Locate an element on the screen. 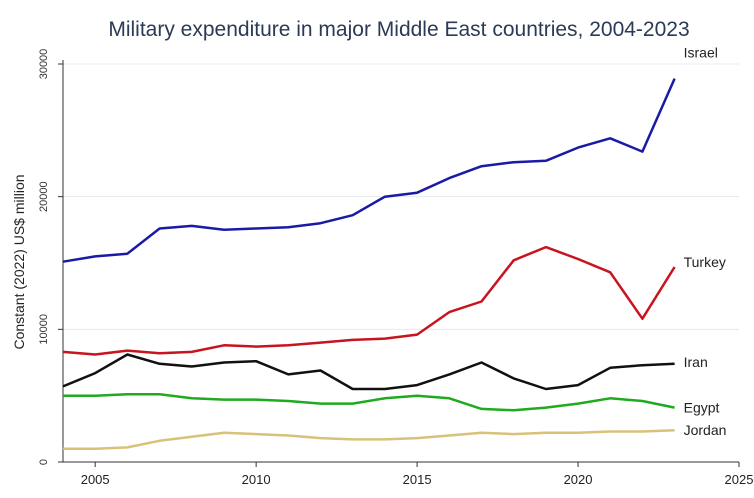 Image resolution: width=754 pixels, height=498 pixels. x-tick-label: 2020 is located at coordinates (578, 479).